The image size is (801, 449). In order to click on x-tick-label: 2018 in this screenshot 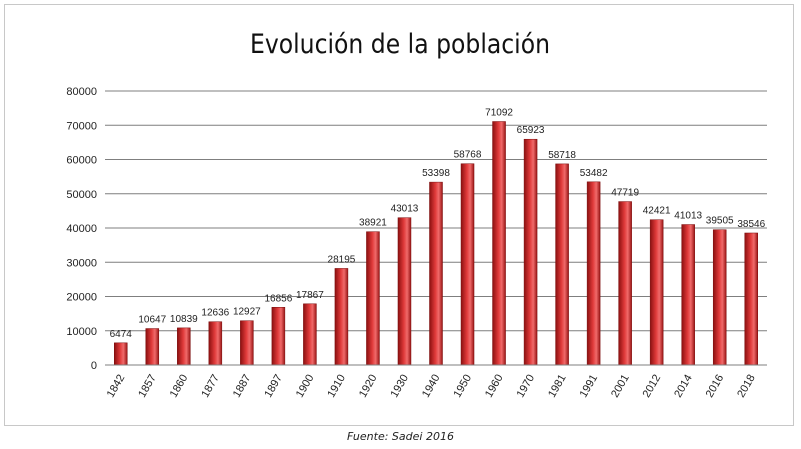, I will do `click(746, 386)`.